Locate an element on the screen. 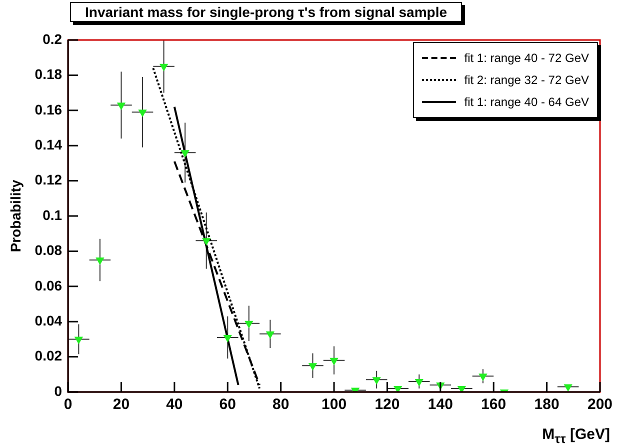  x-tick-label: 140 is located at coordinates (440, 405).